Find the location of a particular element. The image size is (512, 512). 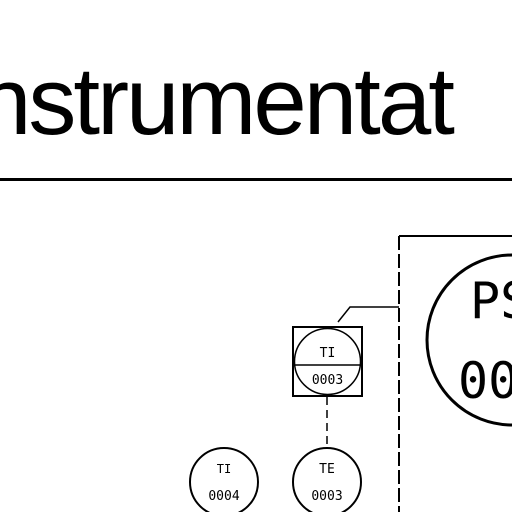

ti-0004-number: 0004 is located at coordinates (223, 496).